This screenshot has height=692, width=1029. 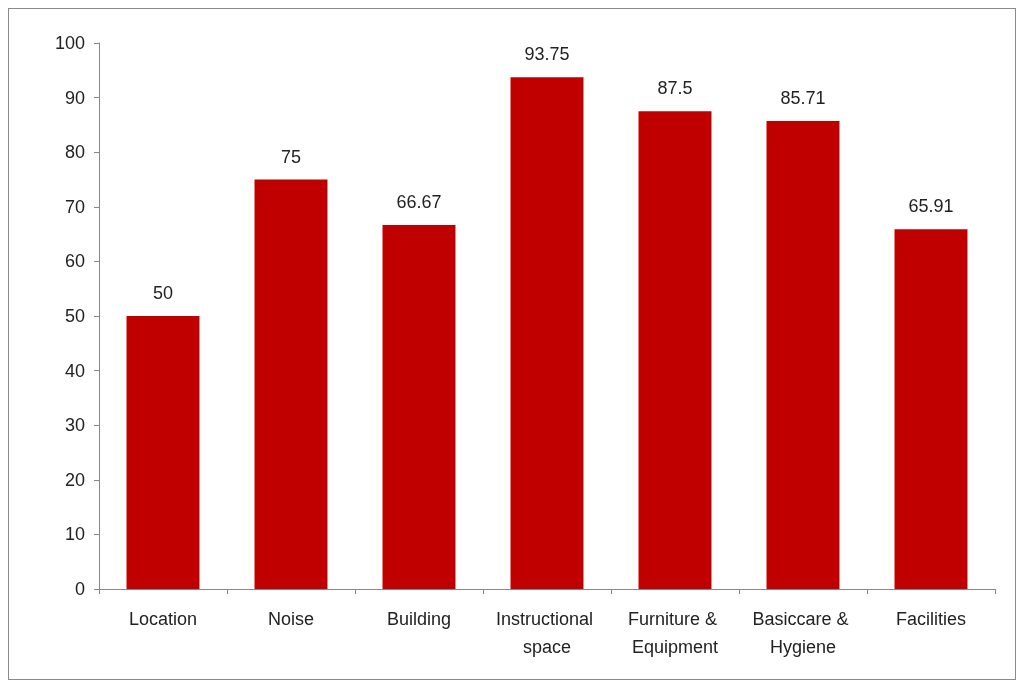 What do you see at coordinates (291, 619) in the screenshot?
I see `x-tick-label: Noise` at bounding box center [291, 619].